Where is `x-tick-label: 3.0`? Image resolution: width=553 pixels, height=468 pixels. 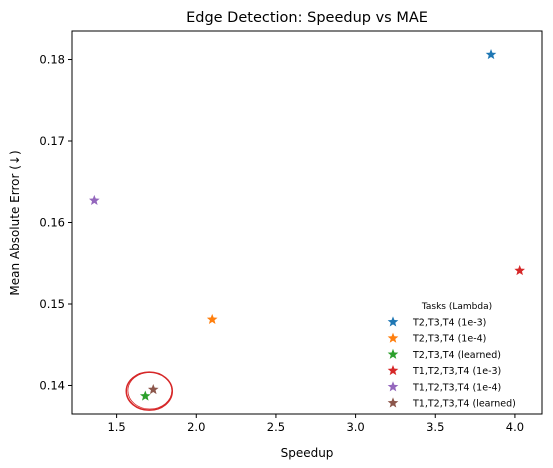
x-tick-label: 3.0 is located at coordinates (355, 427).